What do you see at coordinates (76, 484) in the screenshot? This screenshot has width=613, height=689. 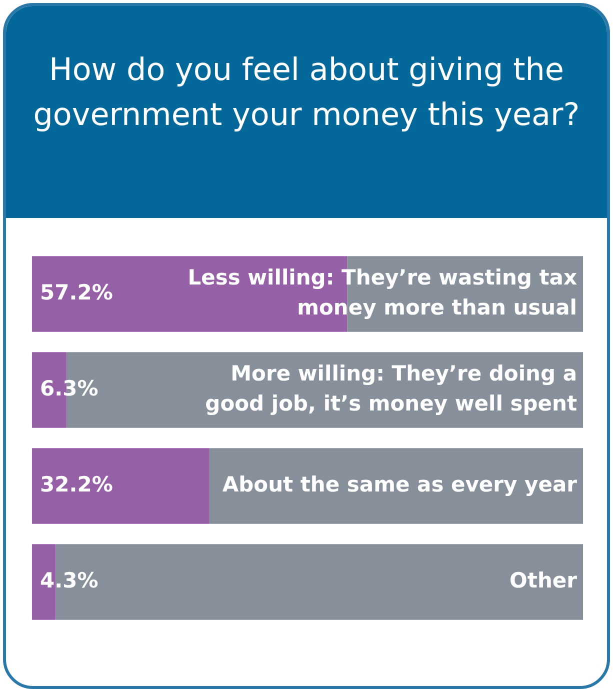 I see `data-label: 32.2%` at bounding box center [76, 484].